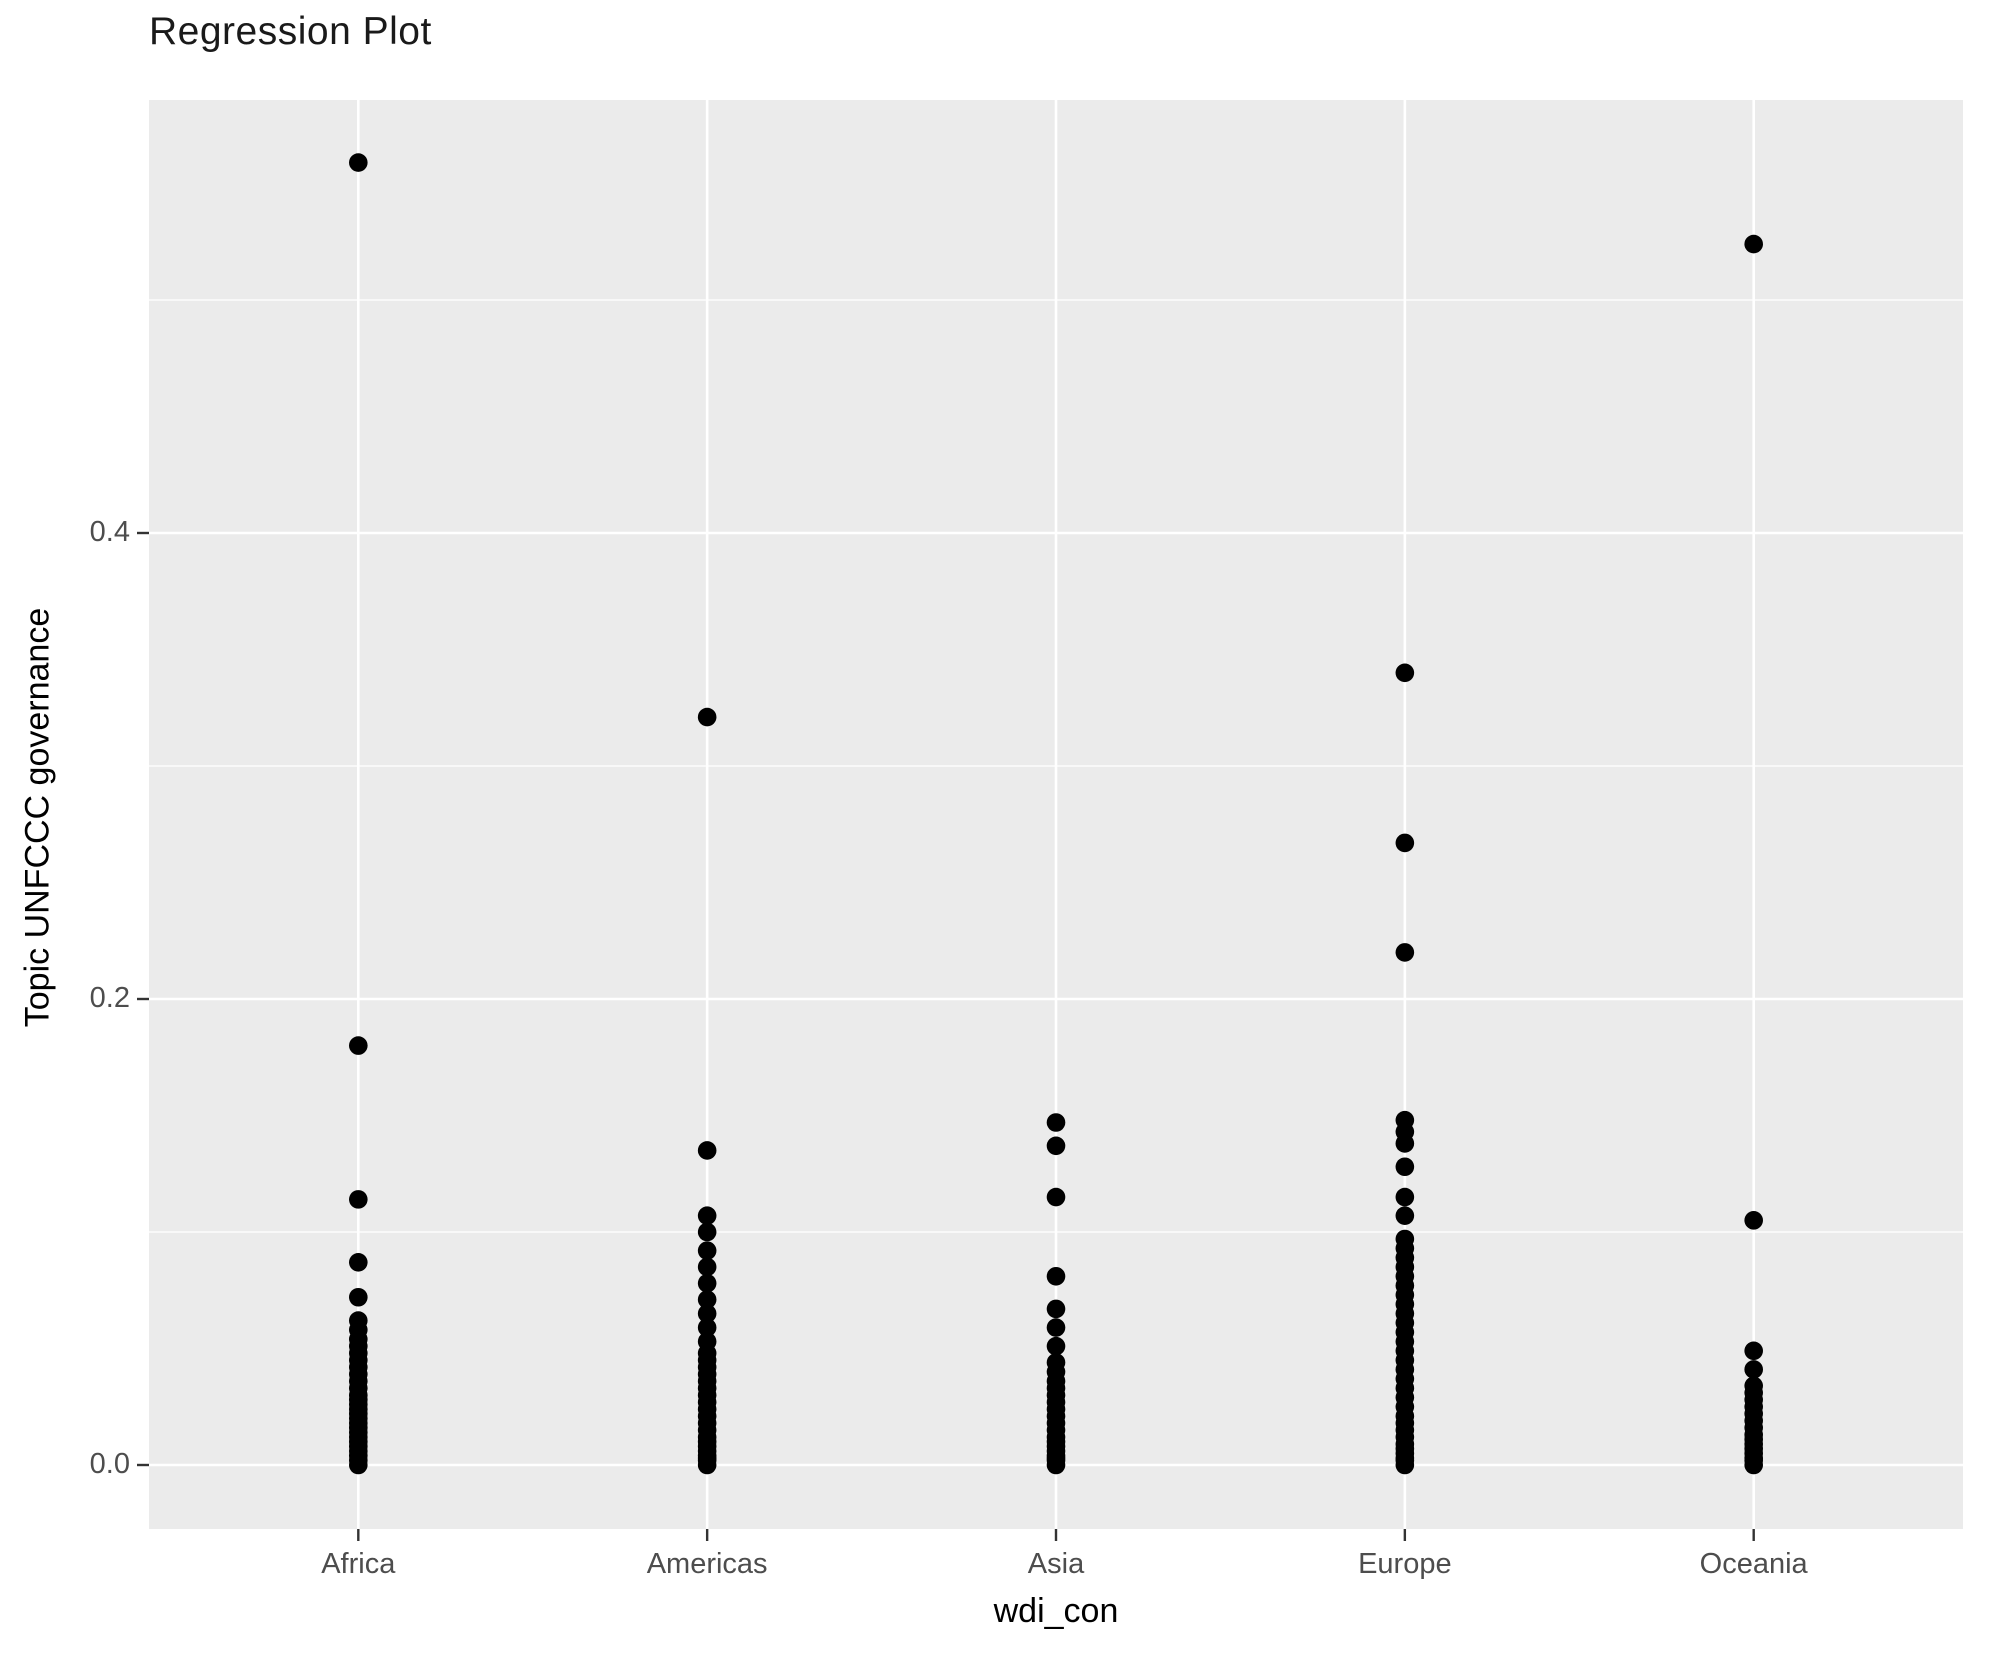 The image size is (1990, 1665). What do you see at coordinates (1056, 1564) in the screenshot?
I see `x-tick-label: Asia` at bounding box center [1056, 1564].